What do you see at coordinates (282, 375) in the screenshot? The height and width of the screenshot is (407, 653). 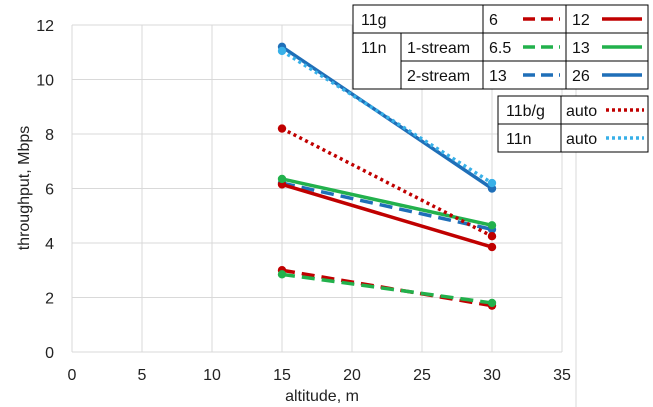 I see `x-tick-label: 15` at bounding box center [282, 375].